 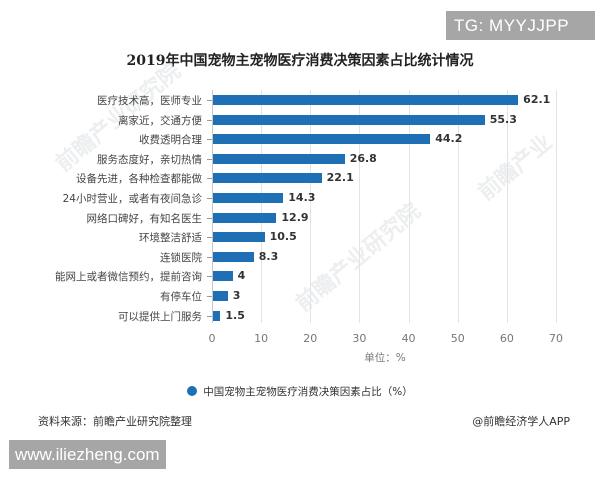 What do you see at coordinates (181, 257) in the screenshot?
I see `category-label: 连锁医院` at bounding box center [181, 257].